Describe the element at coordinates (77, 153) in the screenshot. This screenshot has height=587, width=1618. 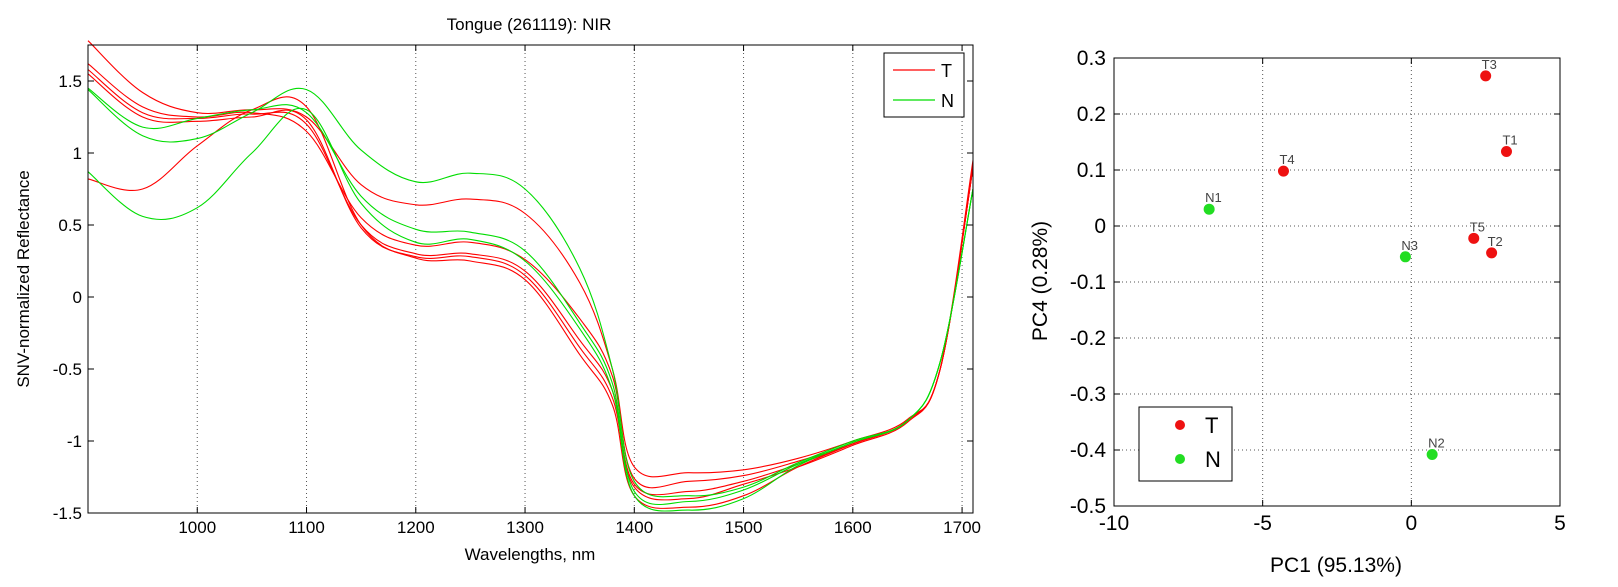
I see `spectra-y-tick-label: 1` at that location.